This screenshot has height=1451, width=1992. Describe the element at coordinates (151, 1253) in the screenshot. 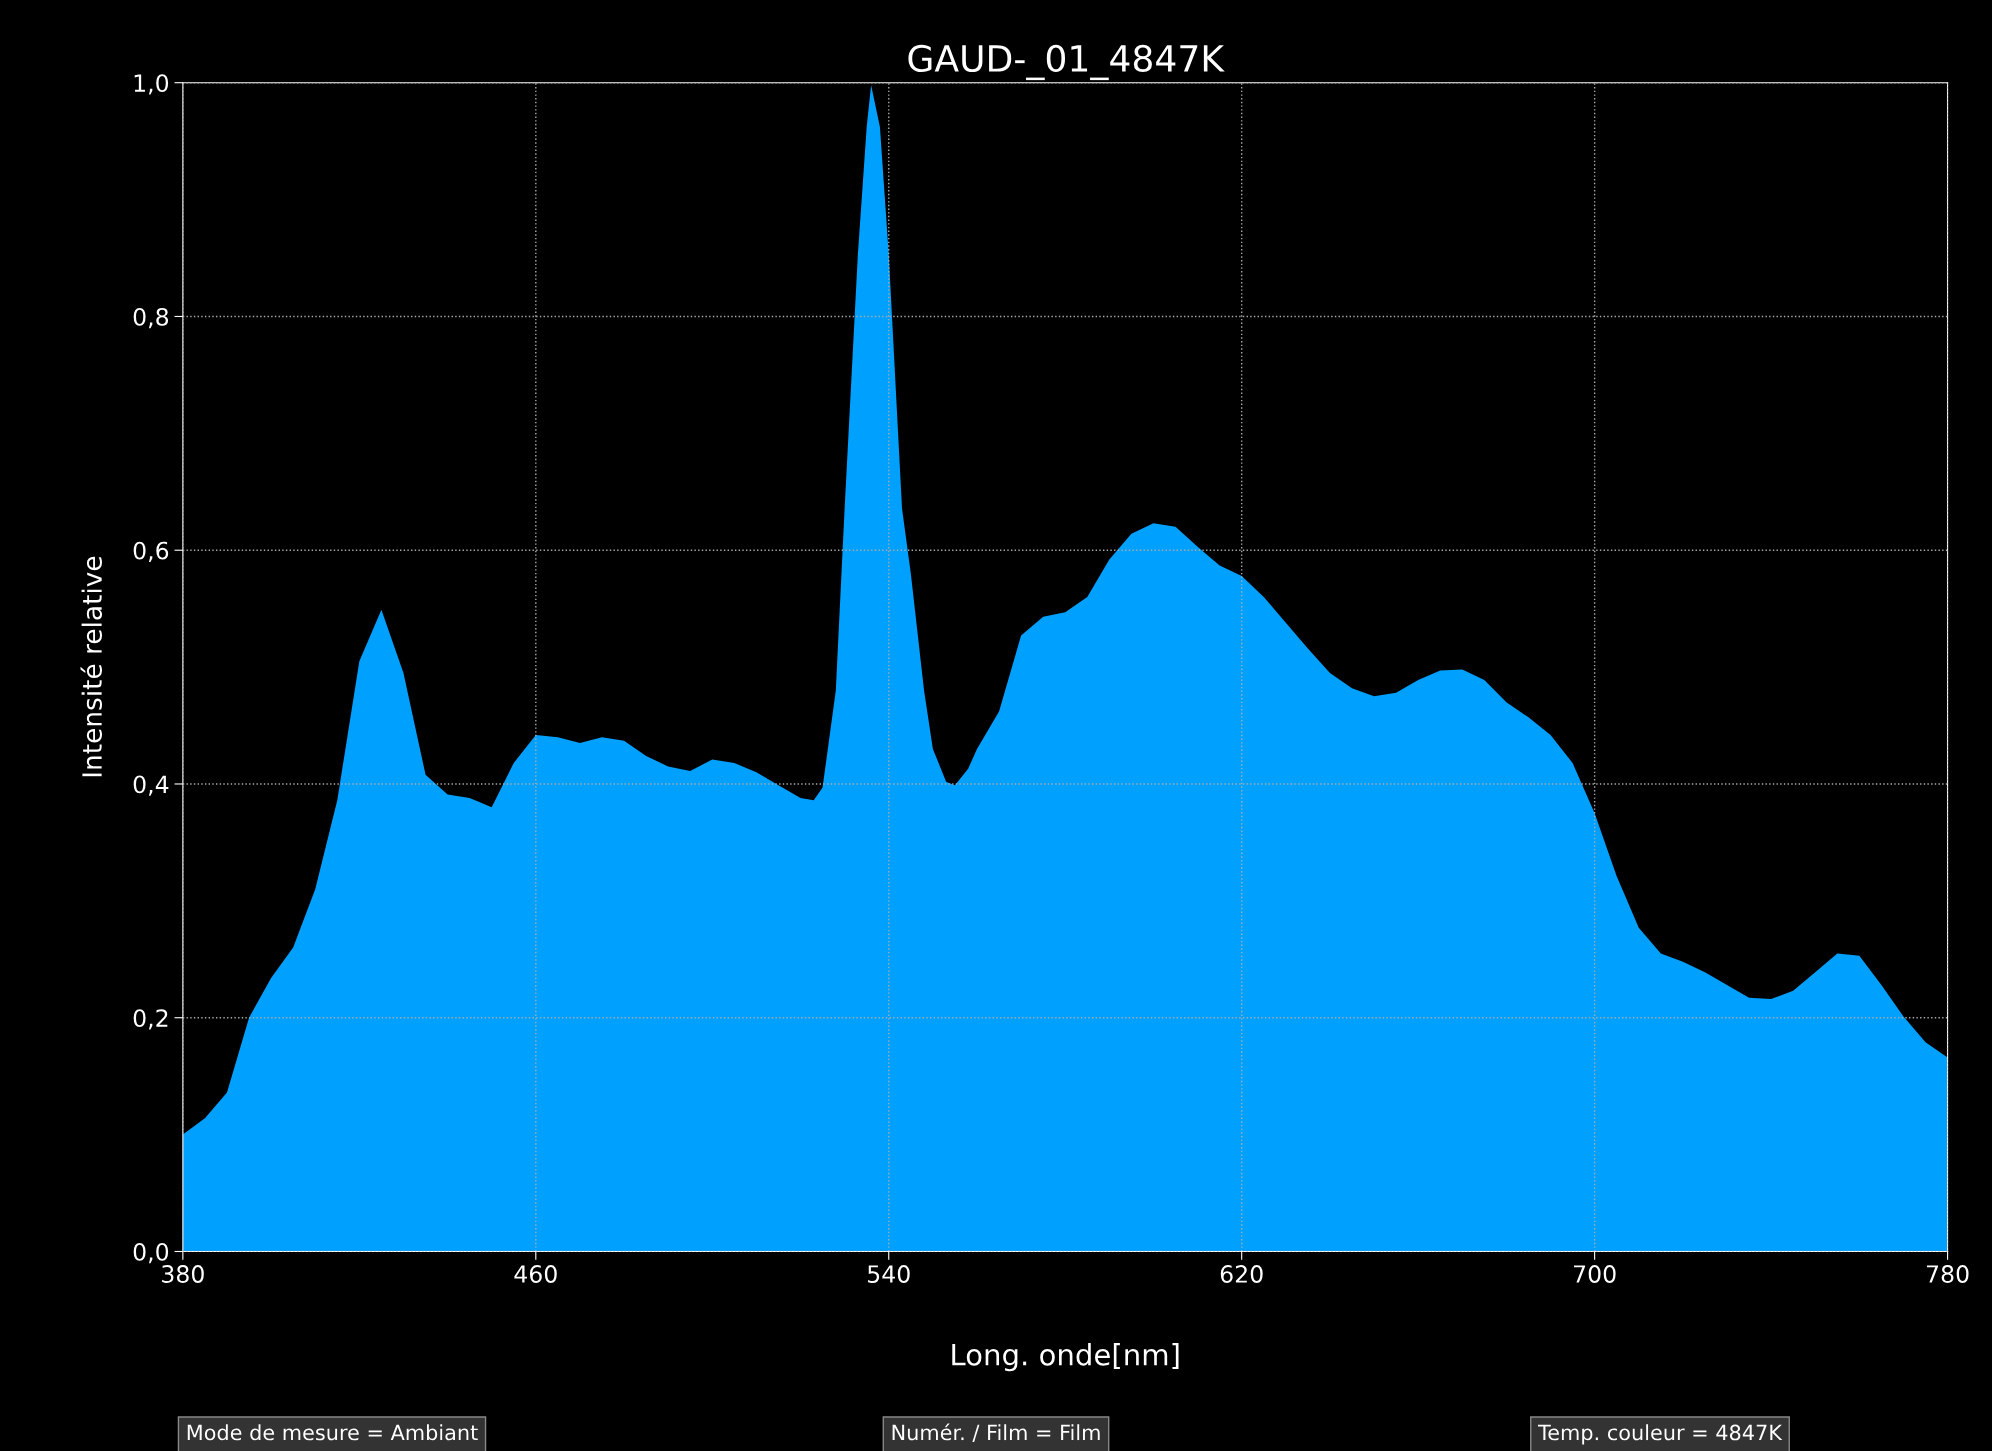

I see `y-tick-label: 0,0` at that location.